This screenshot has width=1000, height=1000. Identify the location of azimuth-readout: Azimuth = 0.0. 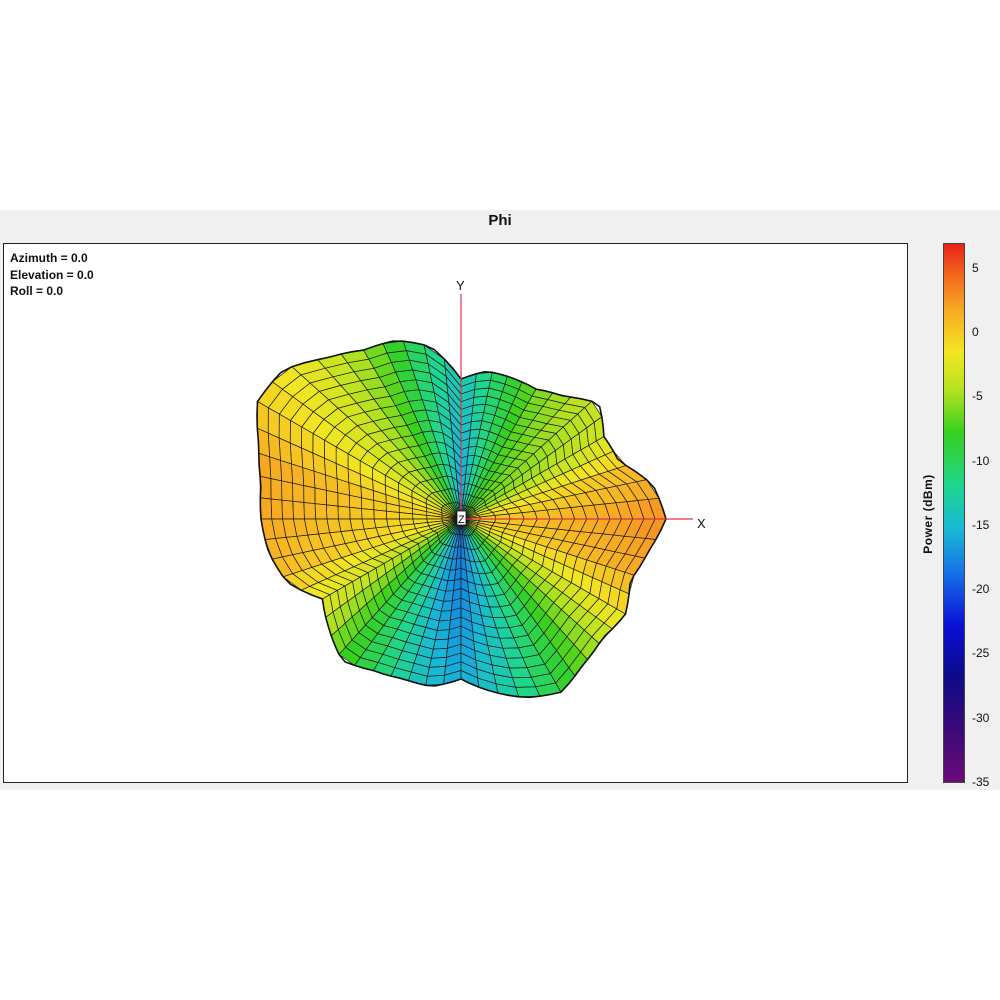
(49, 258).